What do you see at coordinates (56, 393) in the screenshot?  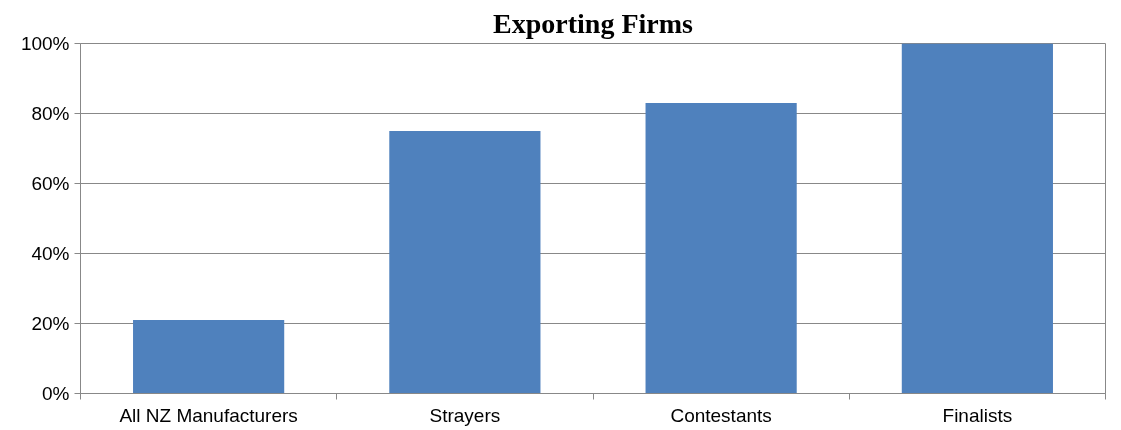 I see `y-tick-label: 0%` at bounding box center [56, 393].